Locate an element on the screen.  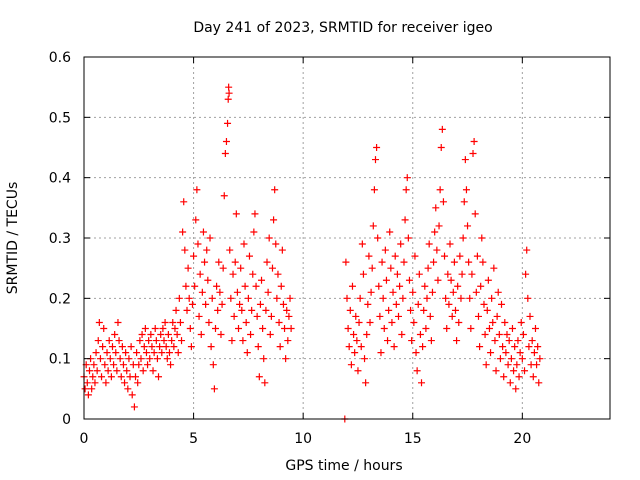
x-tick-label: 10 is located at coordinates (303, 439).